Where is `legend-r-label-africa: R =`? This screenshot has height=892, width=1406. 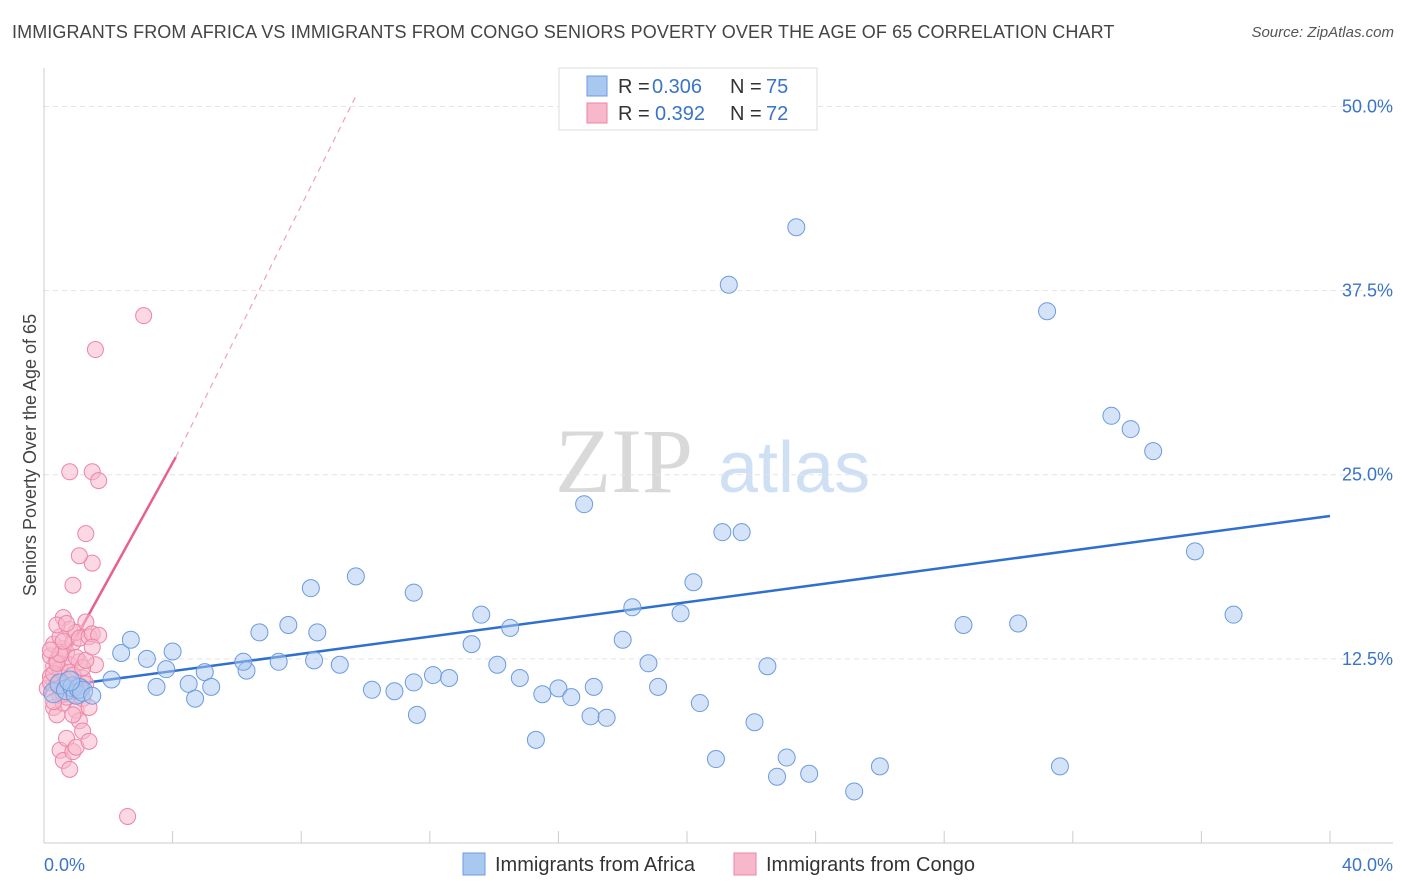
legend-r-label-africa: R = is located at coordinates (634, 87).